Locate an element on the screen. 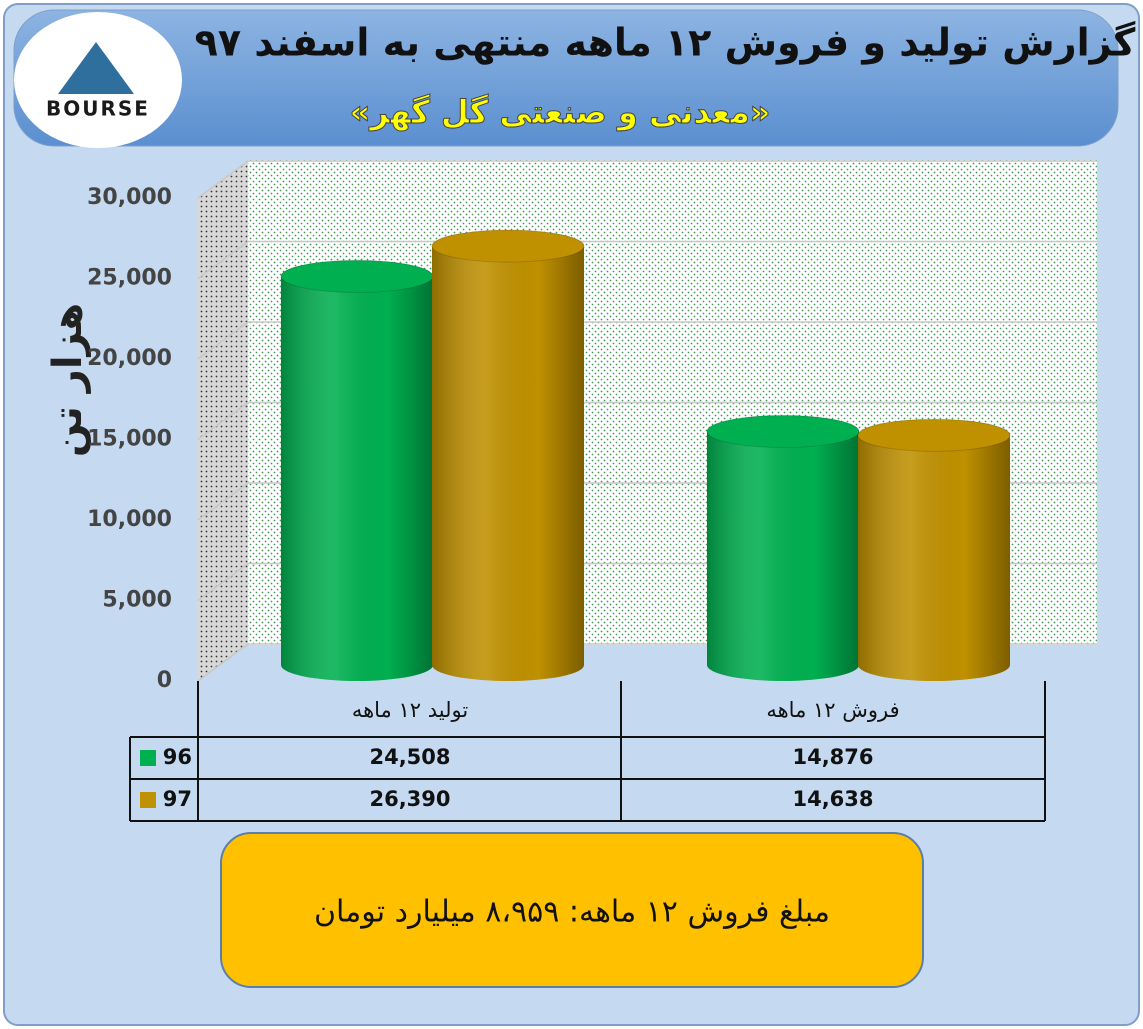  annotation-box is located at coordinates (572, 910).